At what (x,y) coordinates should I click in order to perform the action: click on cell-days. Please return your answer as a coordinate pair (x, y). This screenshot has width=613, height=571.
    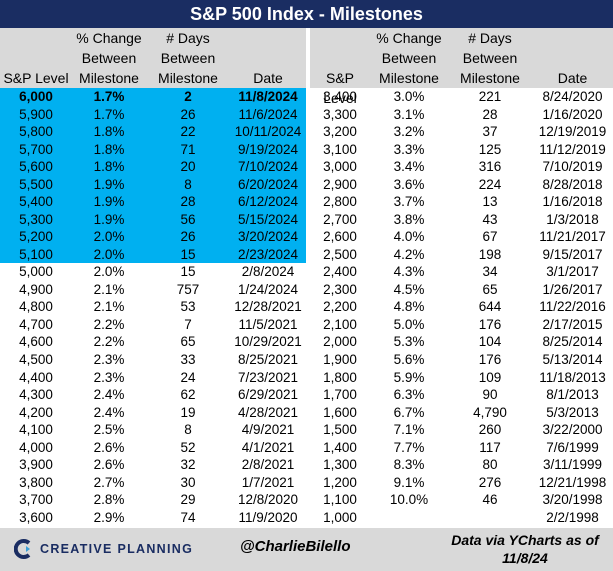
    Looking at the image, I should click on (490, 517).